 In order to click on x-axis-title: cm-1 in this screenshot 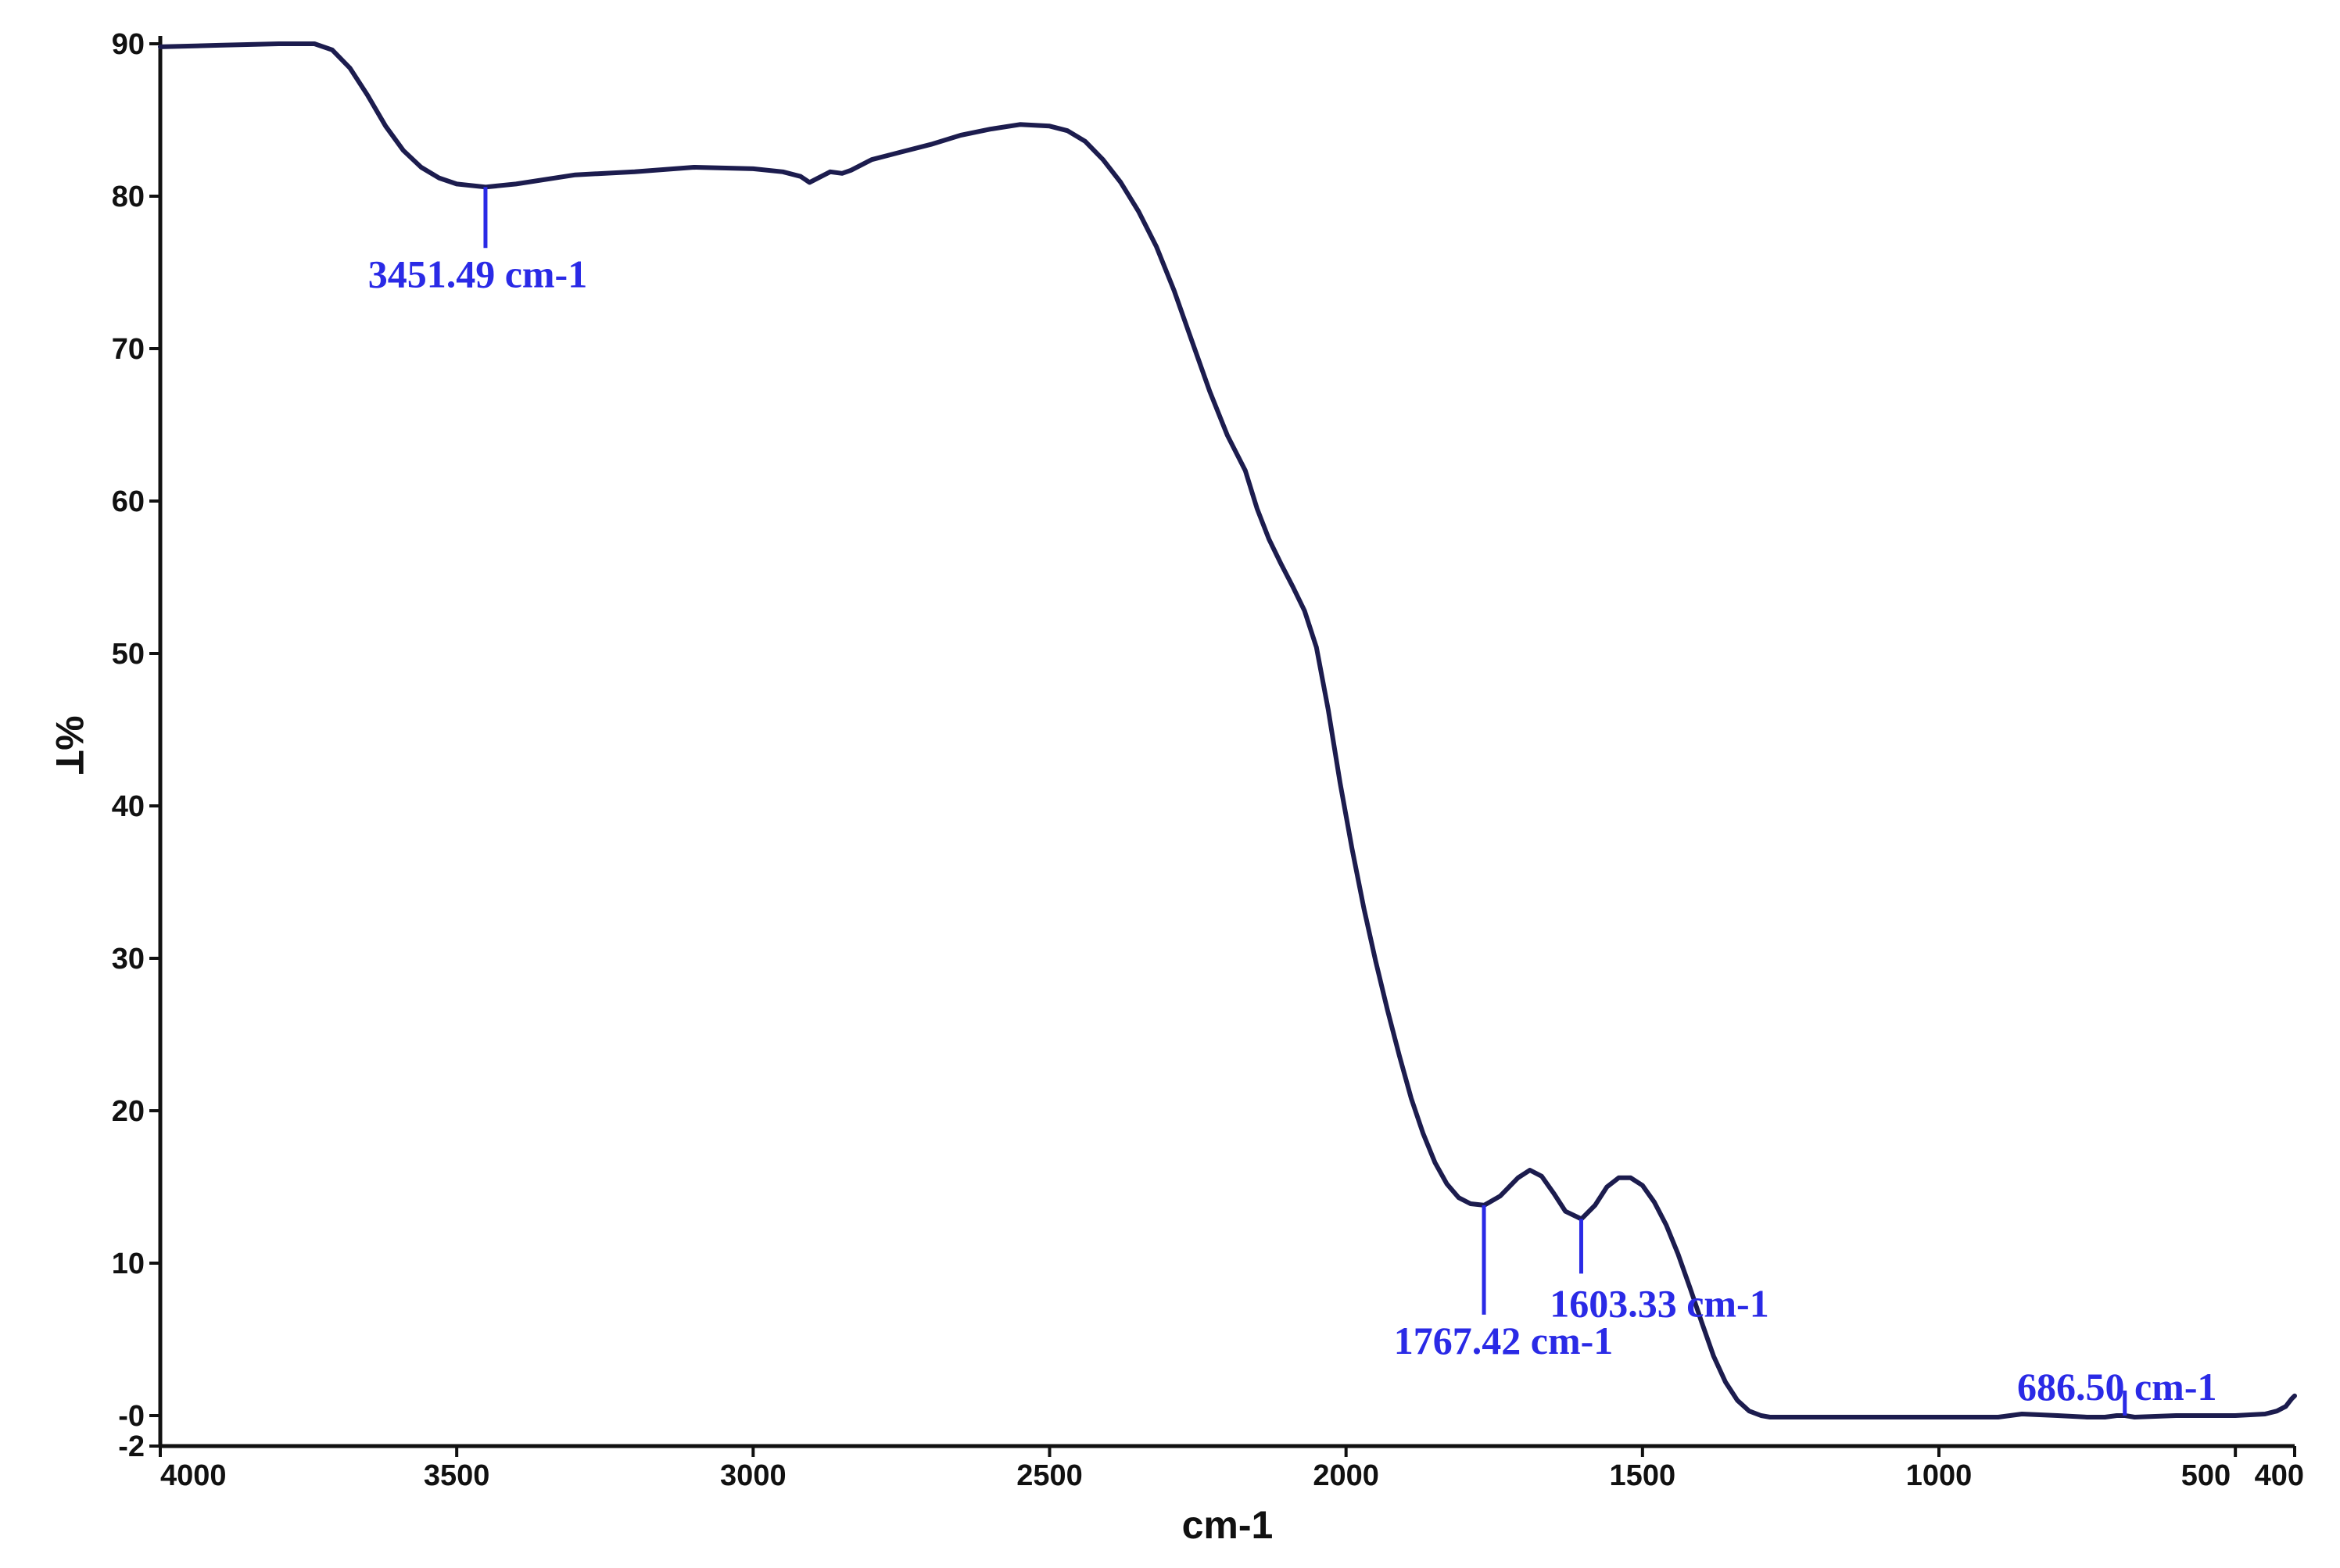, I will do `click(1228, 1525)`.